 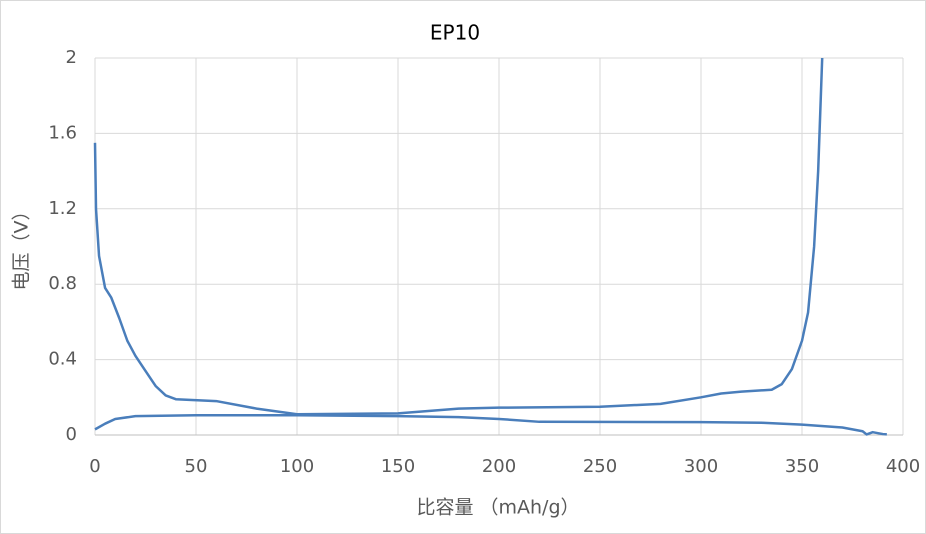 I want to click on x-tick-label: 0, so click(x=94, y=466).